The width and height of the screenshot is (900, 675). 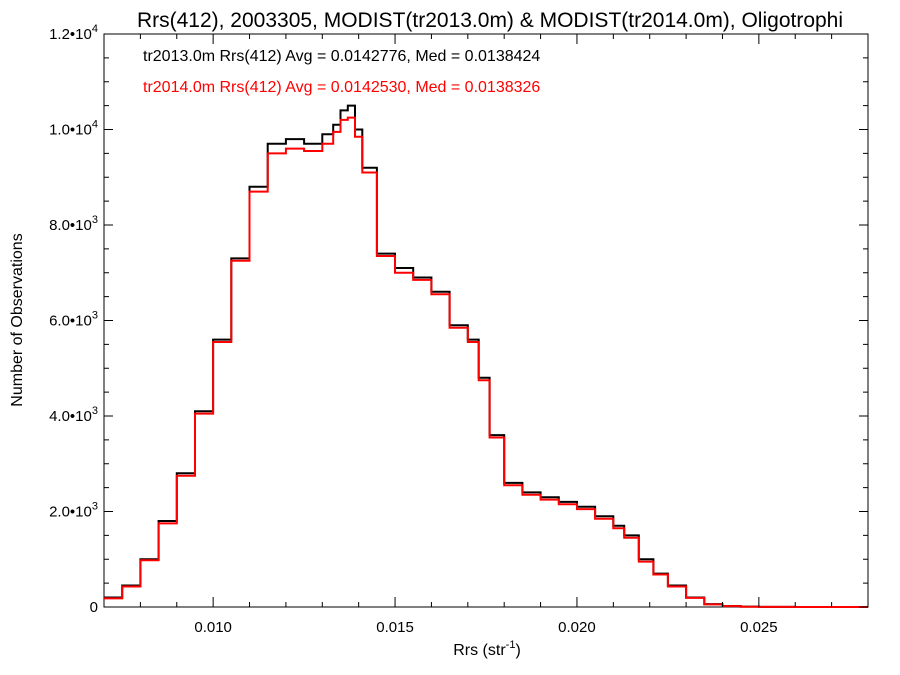 I want to click on x-axis-label-end: ), so click(x=517, y=650).